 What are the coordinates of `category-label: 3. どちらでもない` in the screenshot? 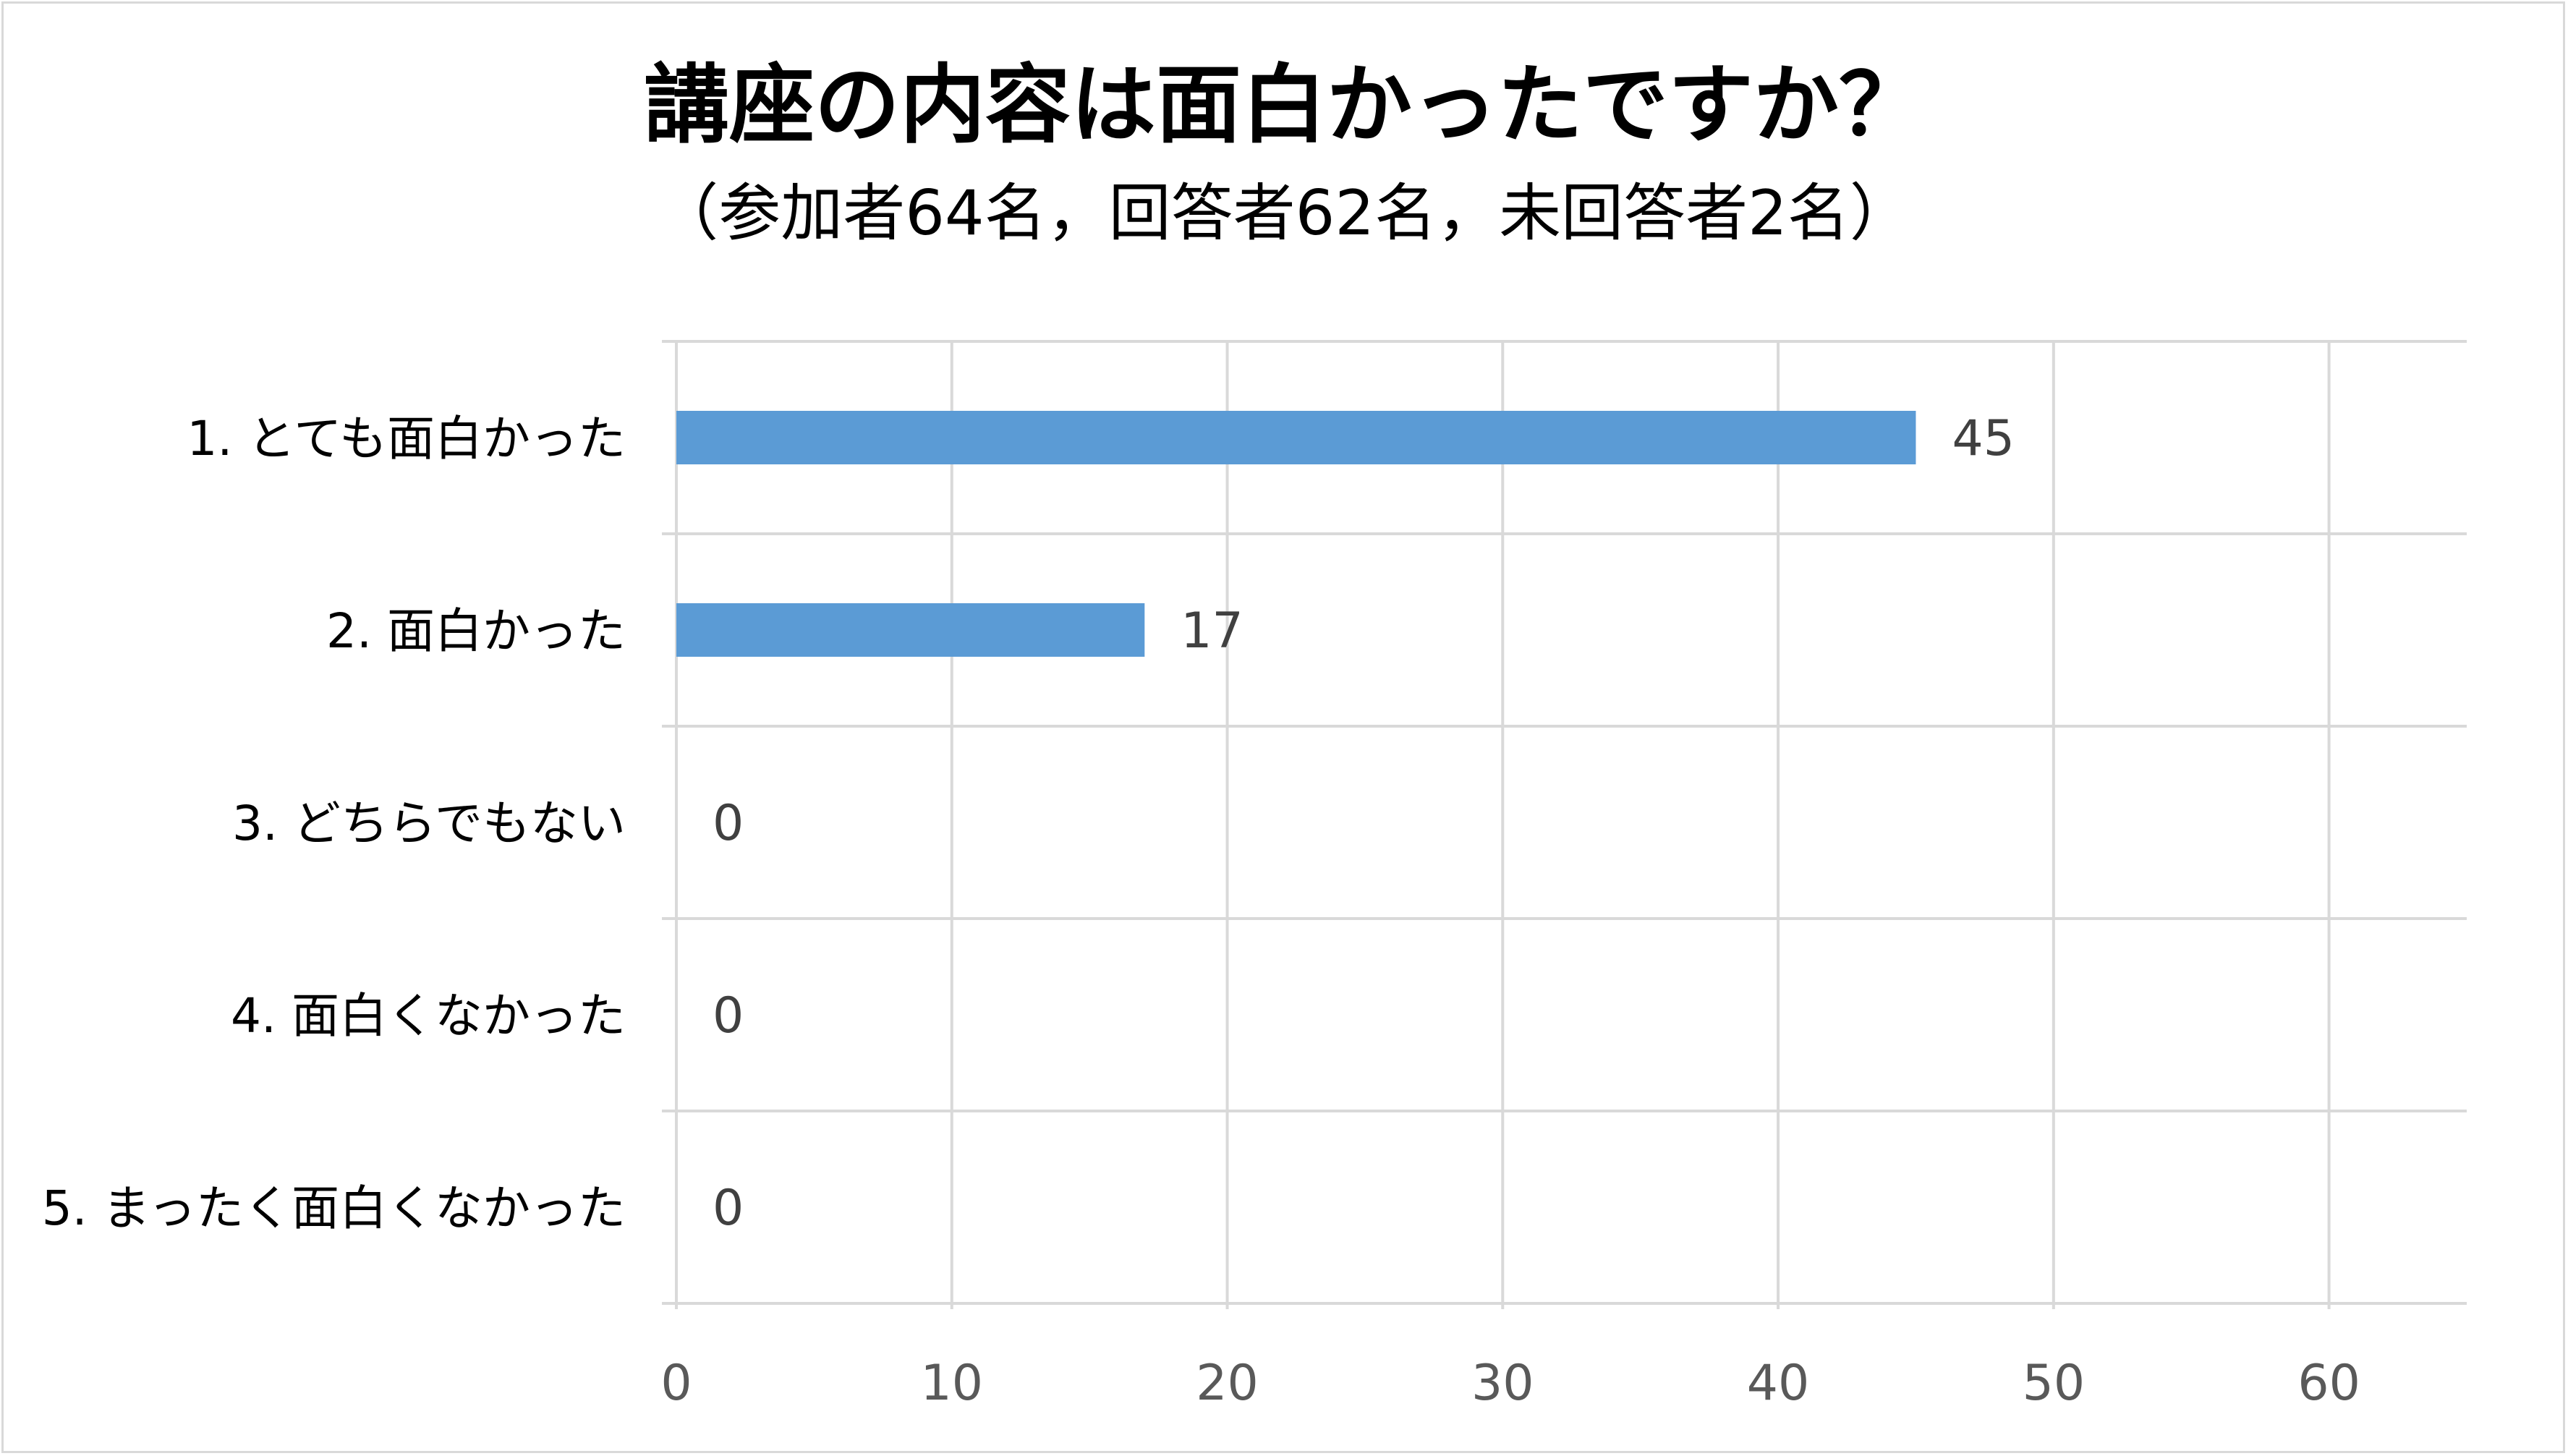 It's located at (429, 823).